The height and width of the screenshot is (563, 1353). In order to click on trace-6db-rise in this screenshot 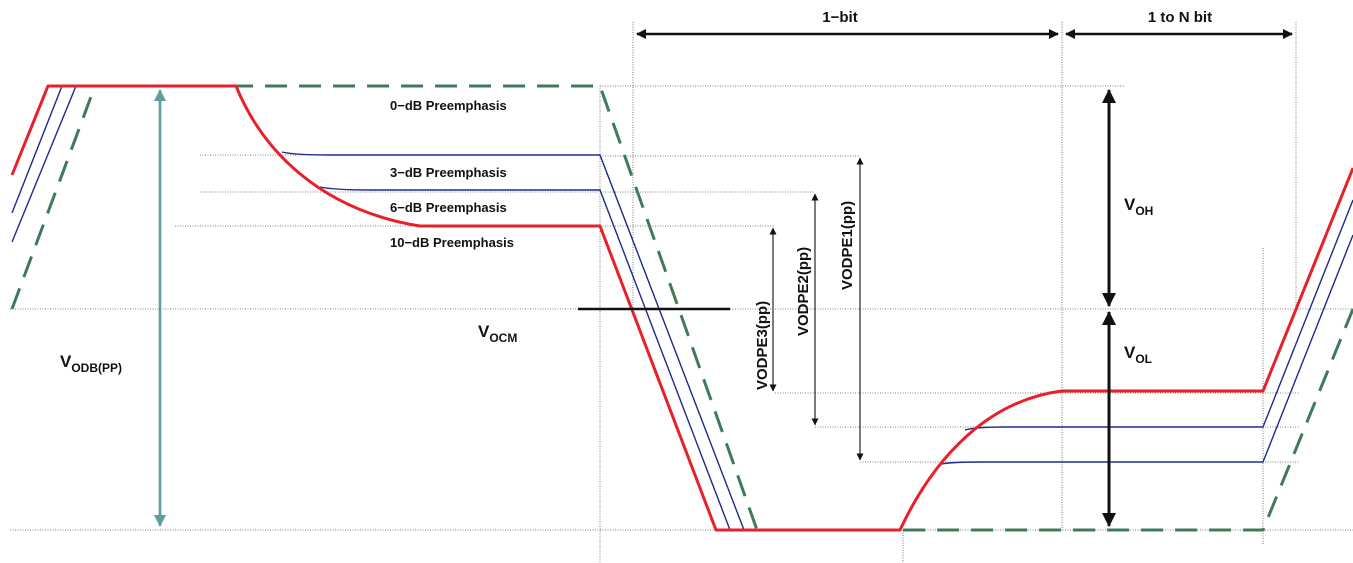, I will do `click(1158, 315)`.